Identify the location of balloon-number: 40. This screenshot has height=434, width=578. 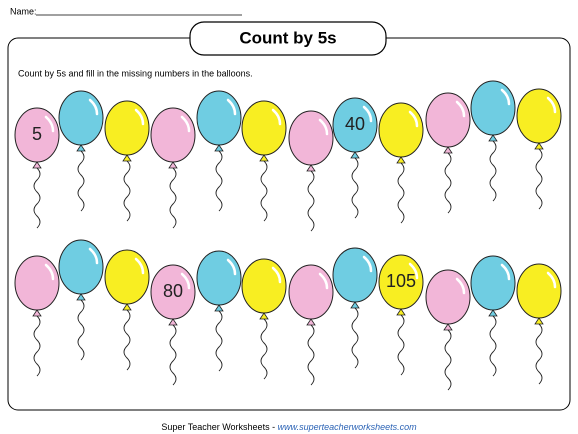
(355, 124).